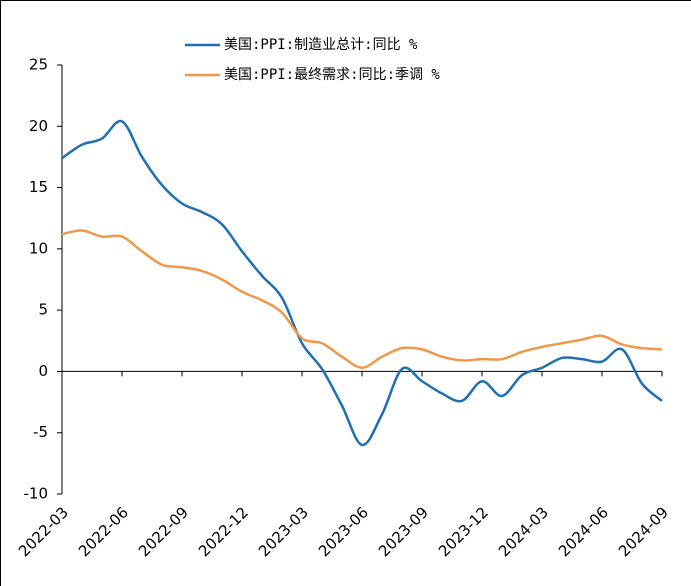  Describe the element at coordinates (103, 531) in the screenshot. I see `x-tick-label: 2022-06` at that location.